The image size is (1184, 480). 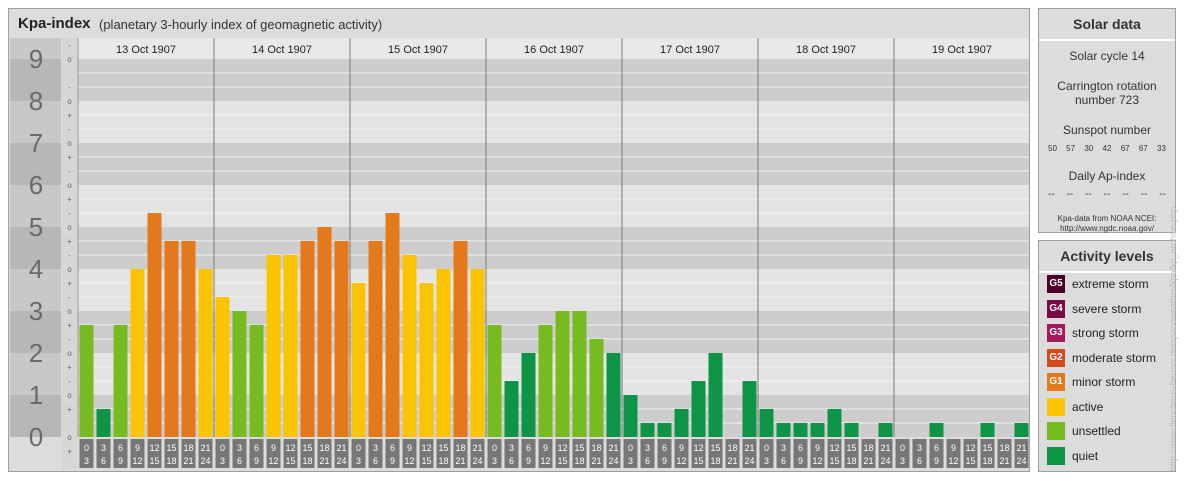 I want to click on y-tick-label: 2, so click(x=36, y=353).